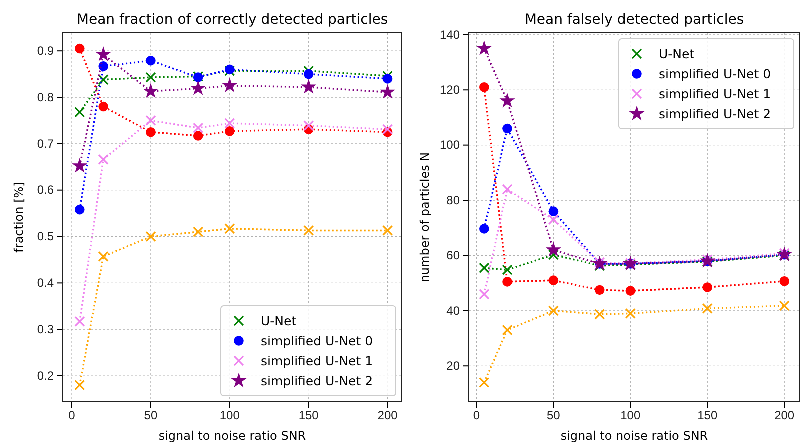 This screenshot has height=445, width=804. What do you see at coordinates (45, 329) in the screenshot?
I see `y-tick-label: 0.3` at bounding box center [45, 329].